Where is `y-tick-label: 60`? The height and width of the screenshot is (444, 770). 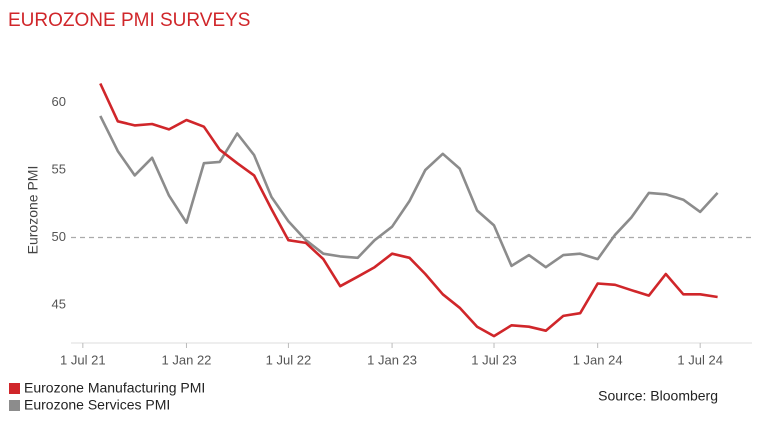 y-tick-label: 60 is located at coordinates (59, 101).